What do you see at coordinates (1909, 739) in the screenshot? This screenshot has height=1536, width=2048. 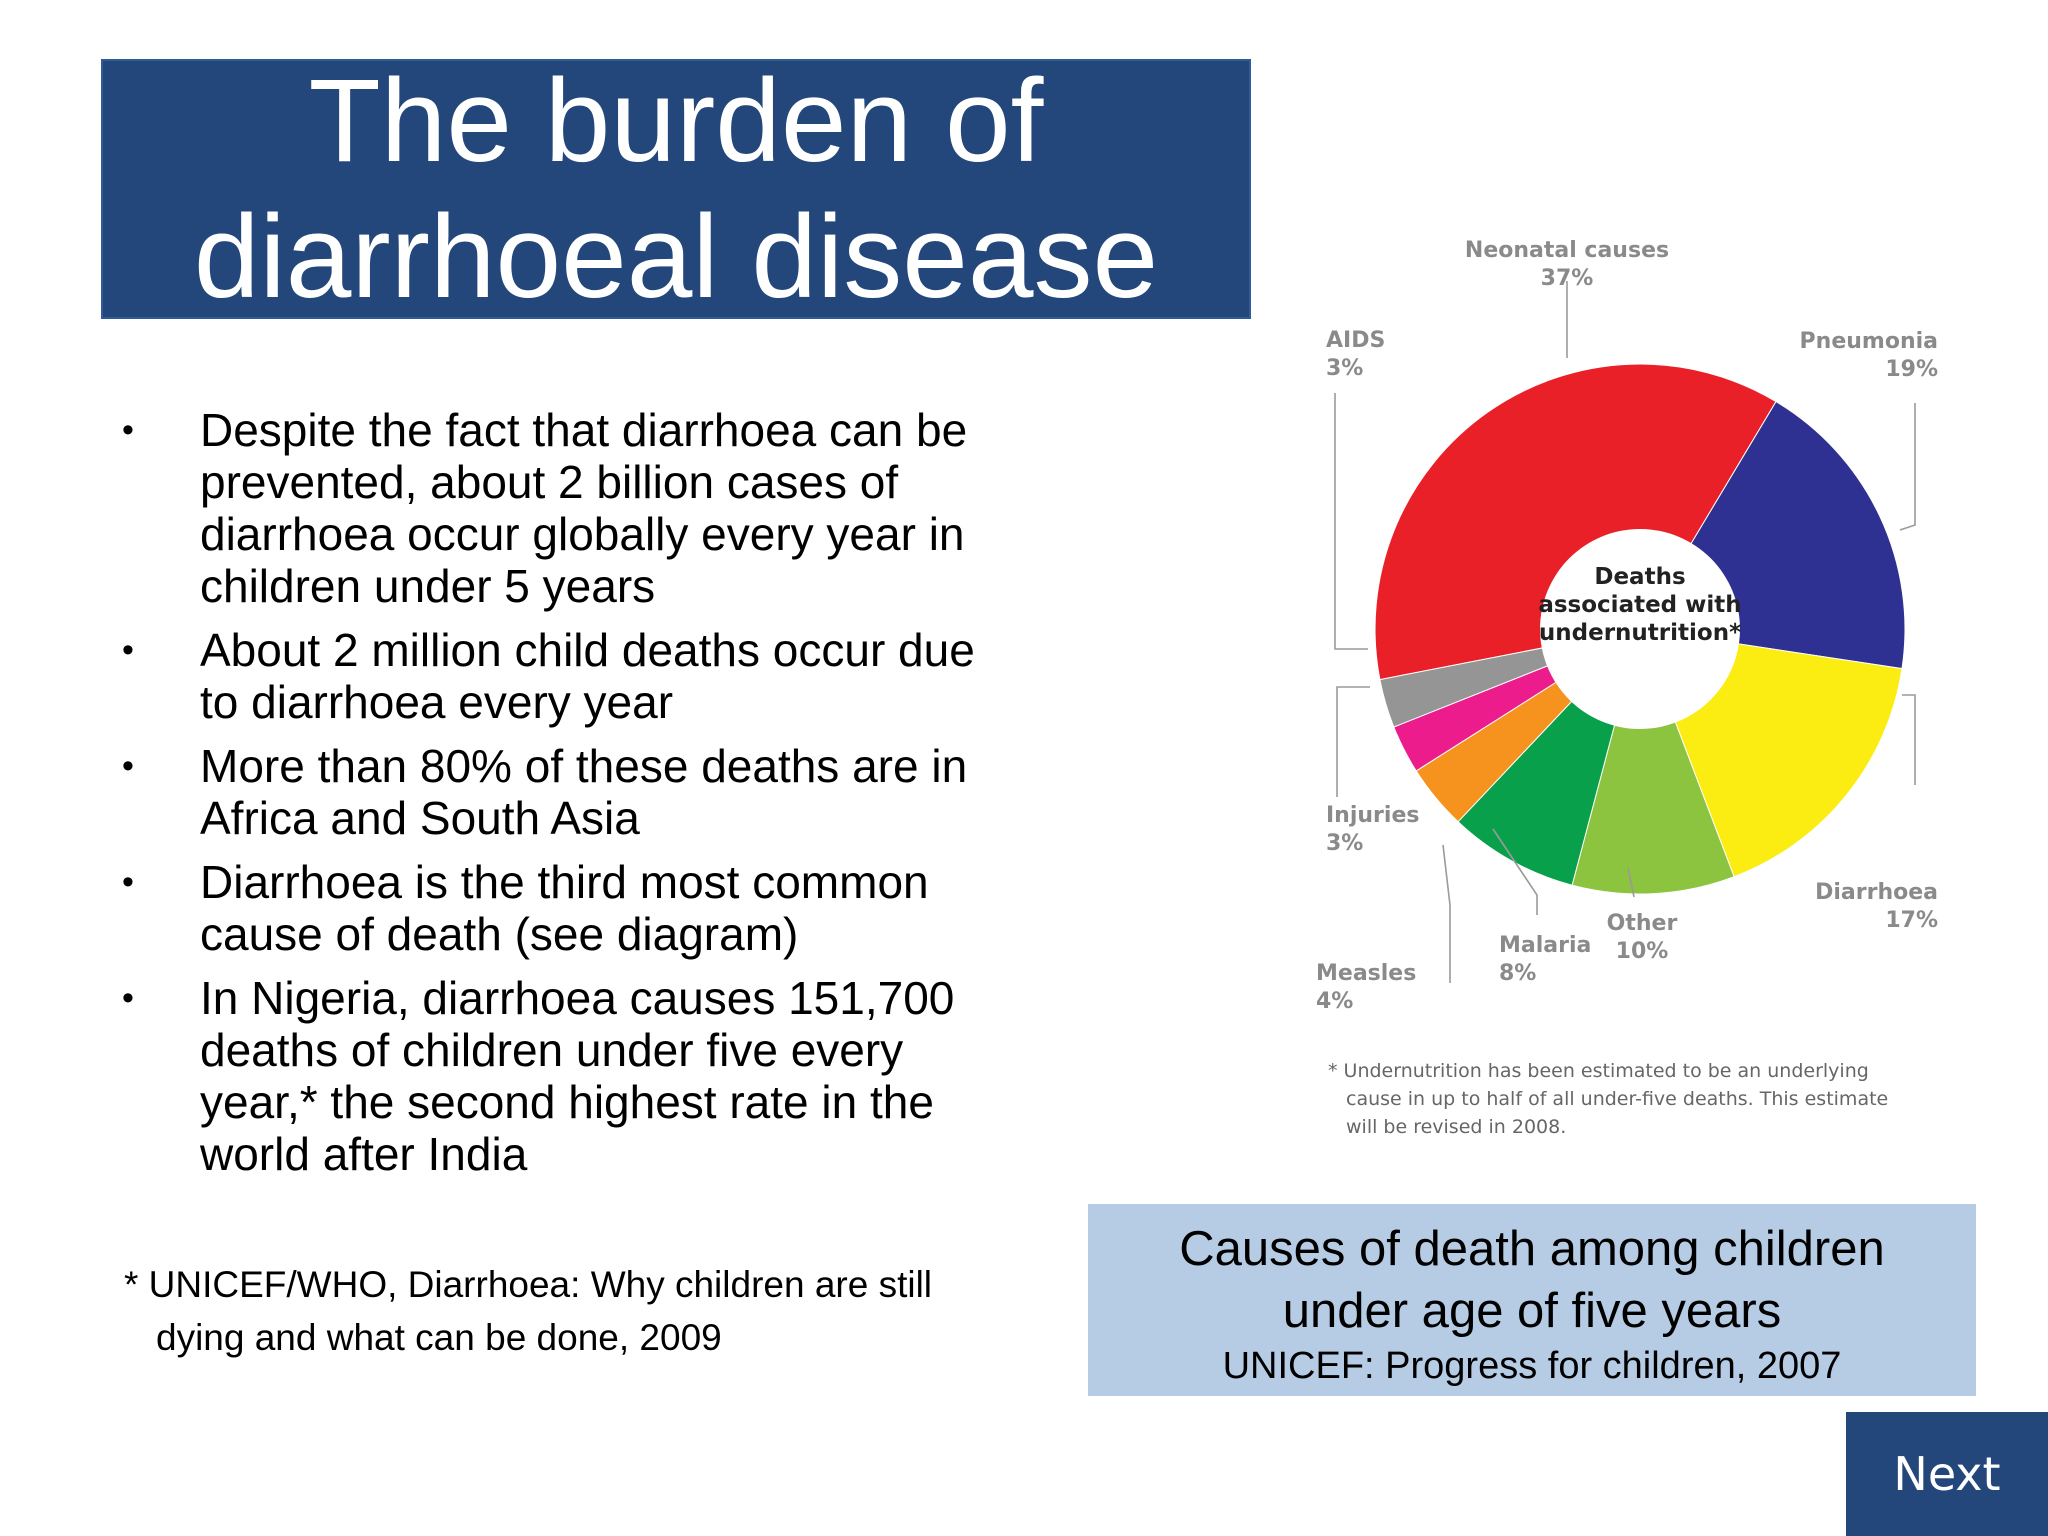 I see `leader-line-diarrhoea` at bounding box center [1909, 739].